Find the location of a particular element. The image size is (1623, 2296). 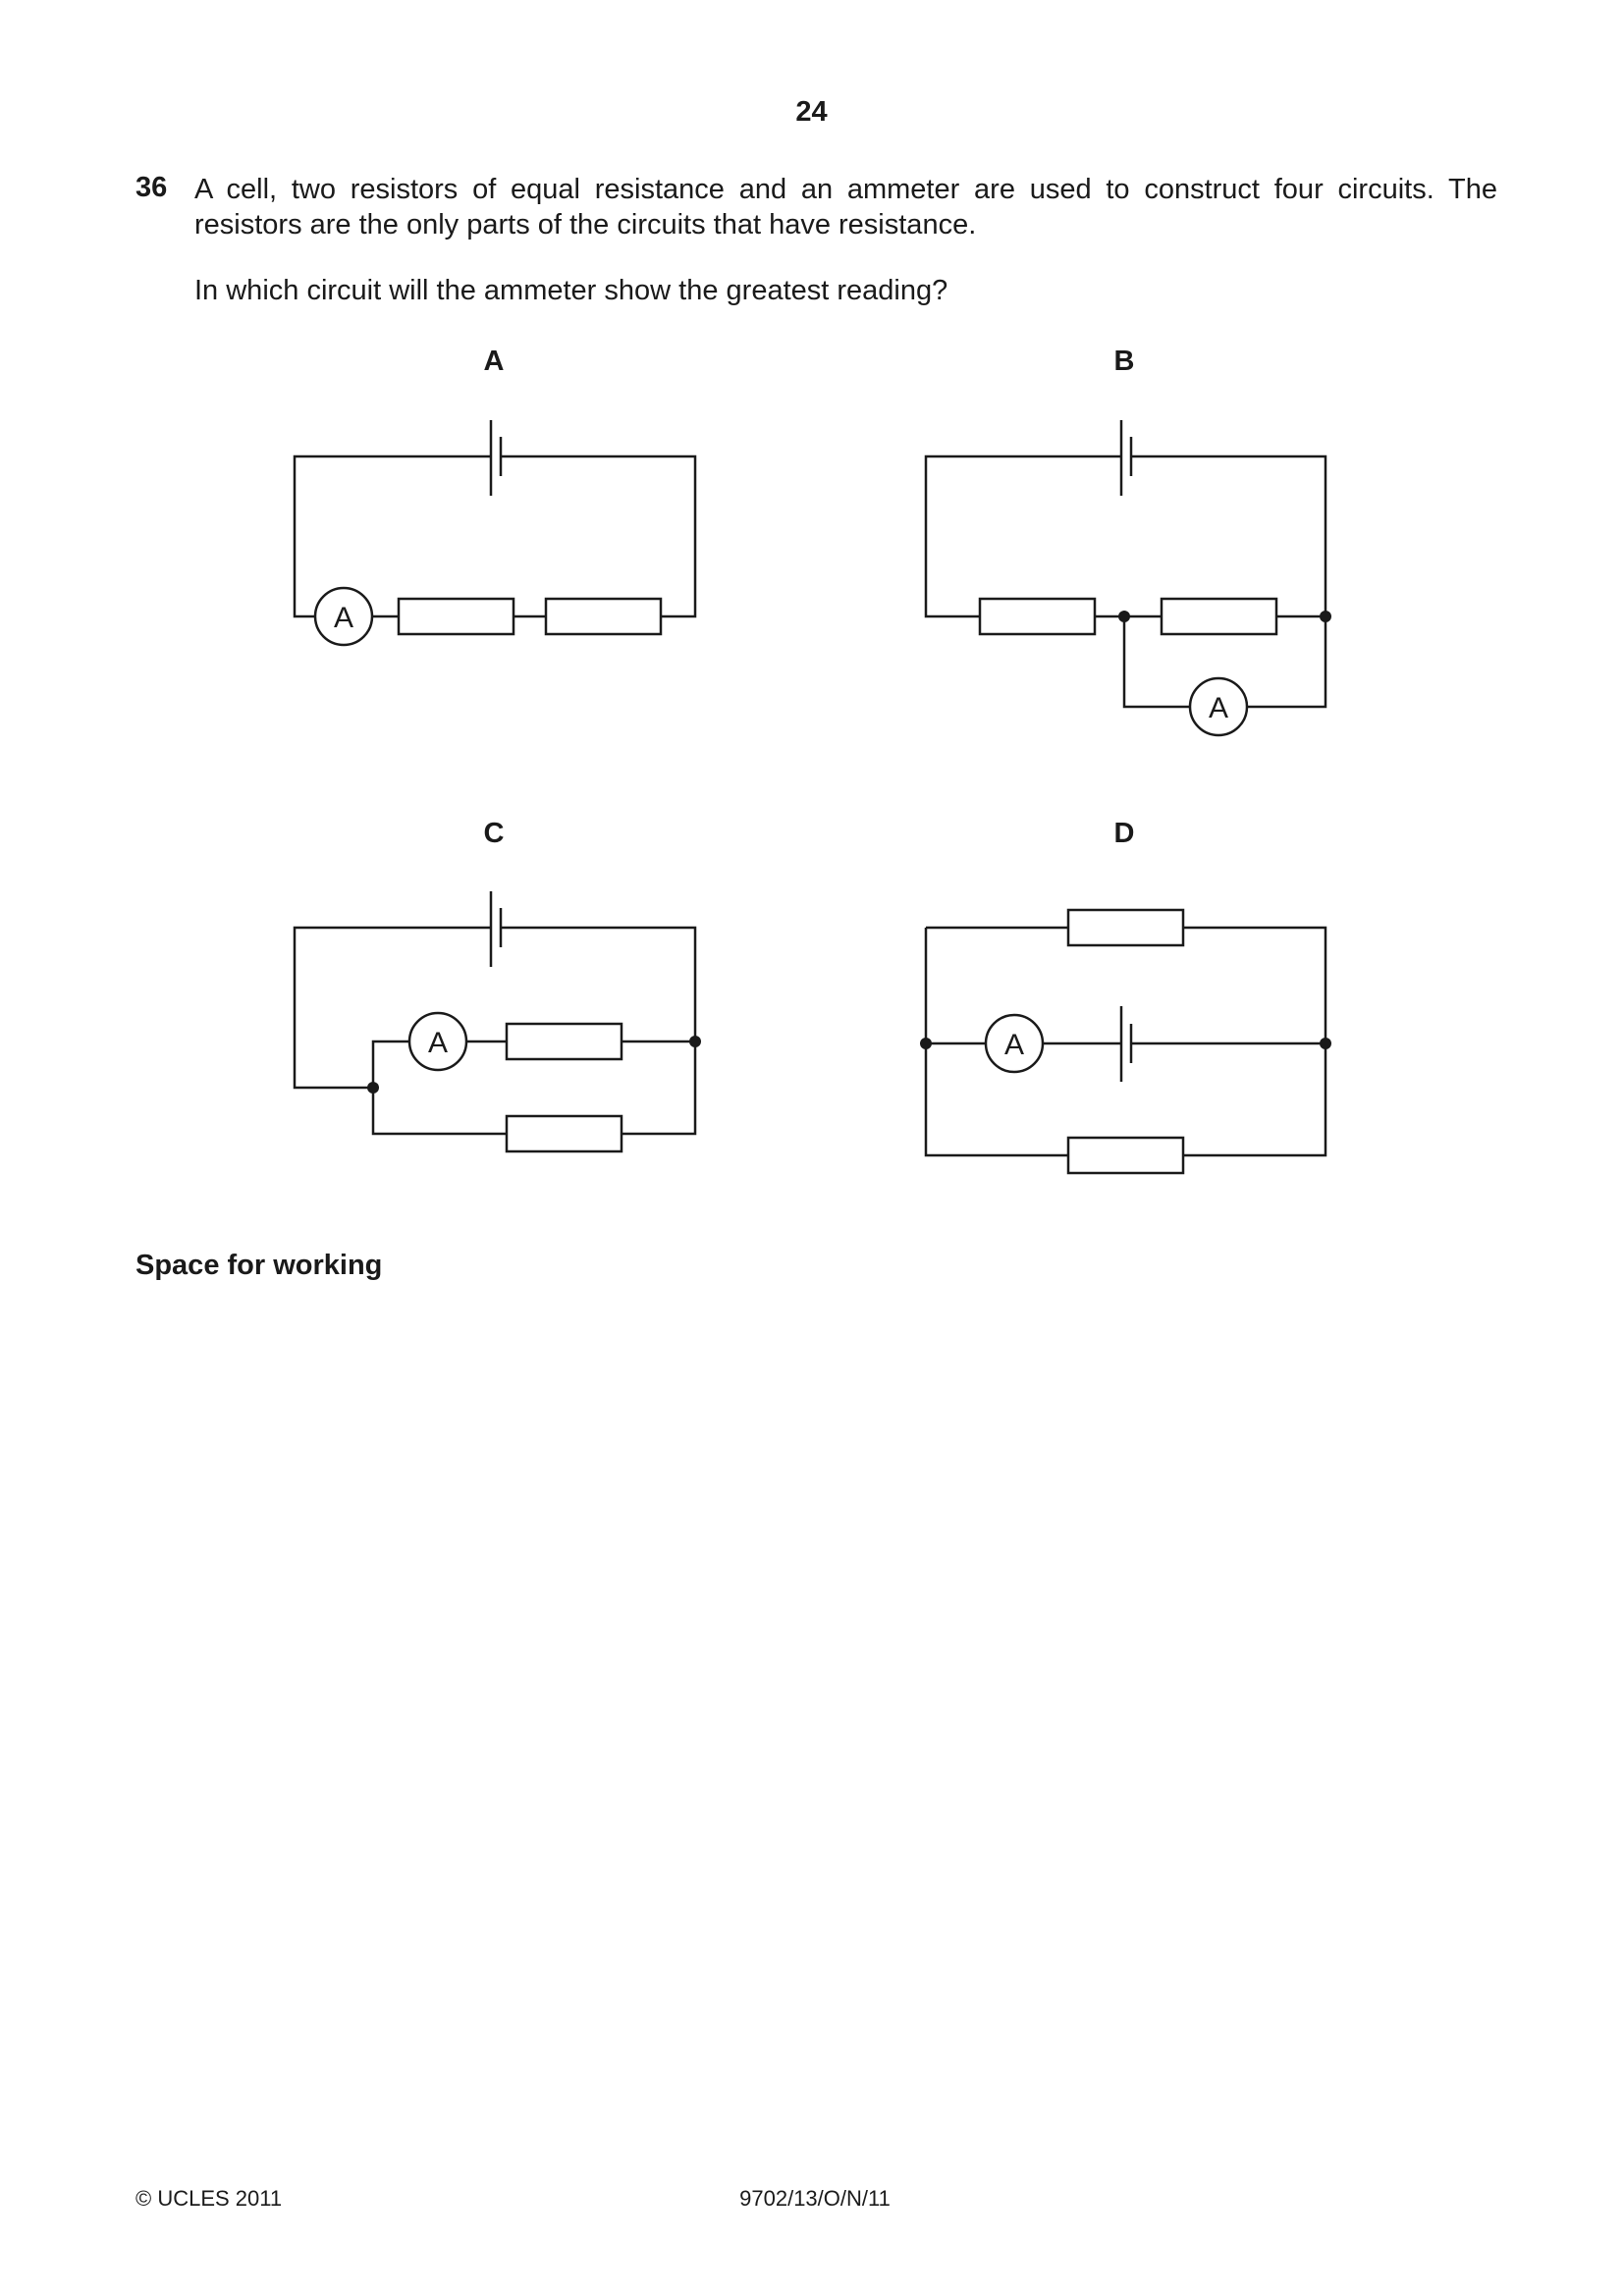

option-label-d: D is located at coordinates (1124, 834).